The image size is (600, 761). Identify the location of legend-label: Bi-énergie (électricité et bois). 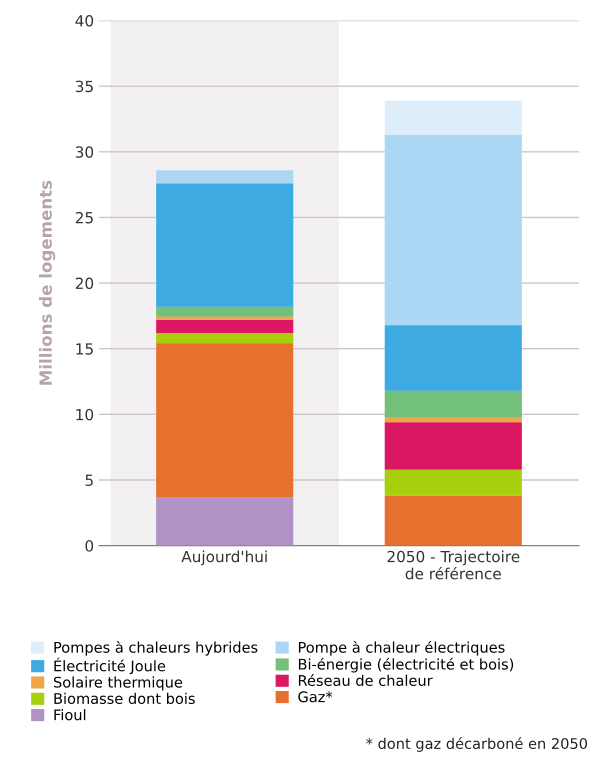
(406, 665).